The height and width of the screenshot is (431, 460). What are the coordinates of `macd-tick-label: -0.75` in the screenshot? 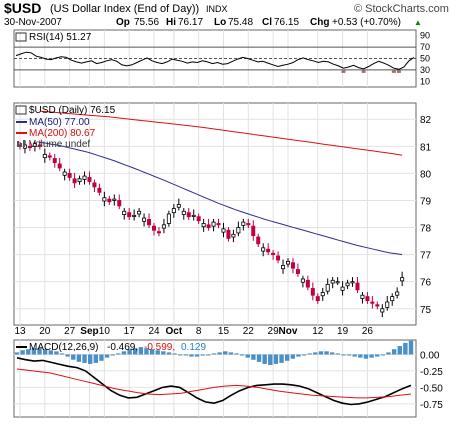 It's located at (431, 405).